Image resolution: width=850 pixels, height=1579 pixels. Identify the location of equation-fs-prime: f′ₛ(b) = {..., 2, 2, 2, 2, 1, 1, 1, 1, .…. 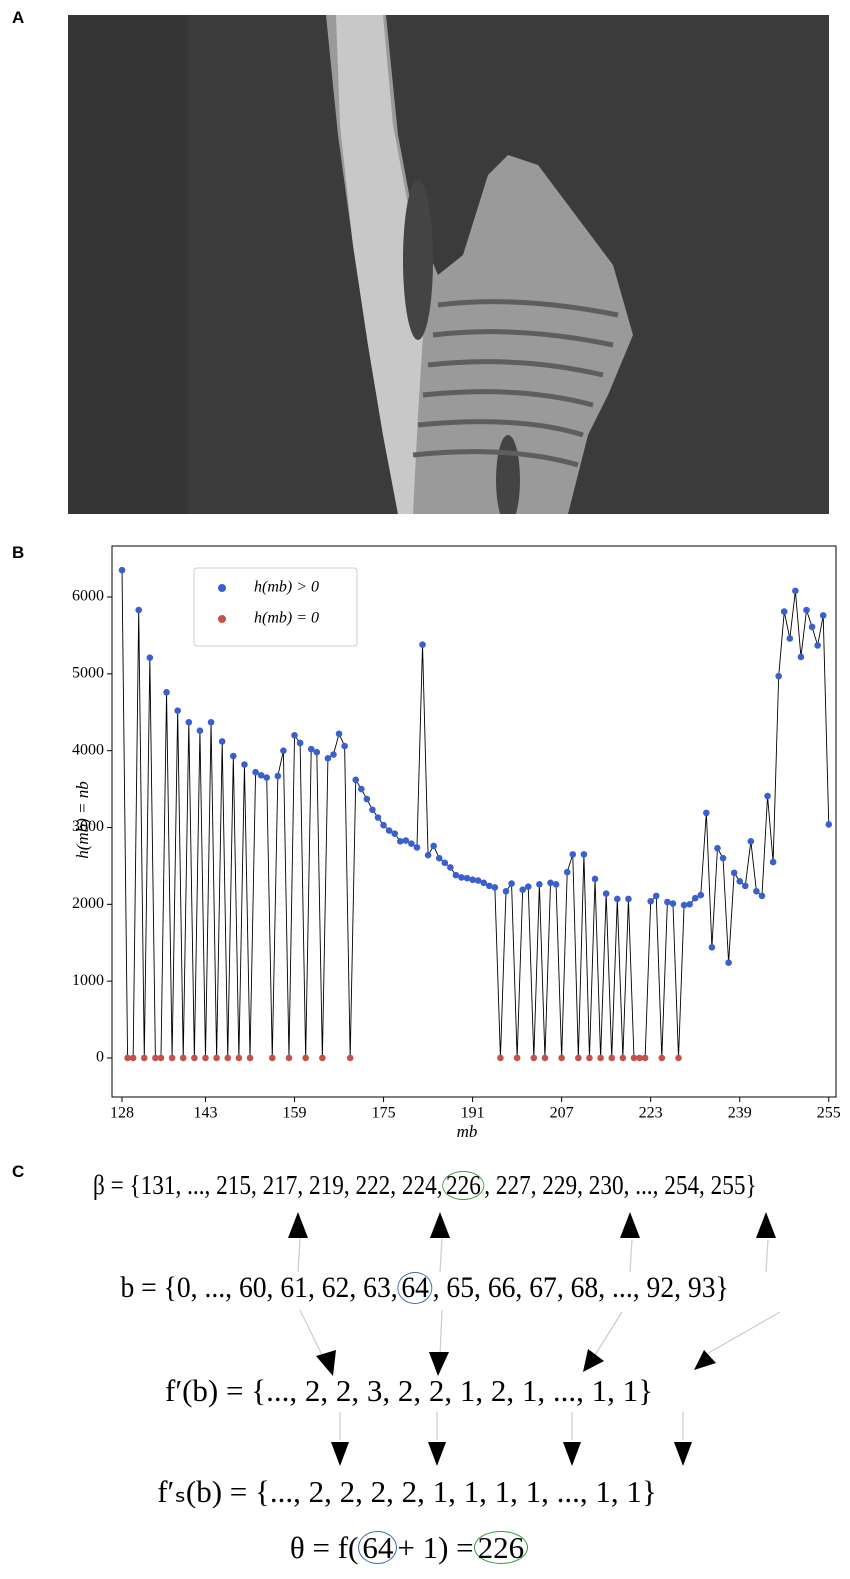
(407, 1491).